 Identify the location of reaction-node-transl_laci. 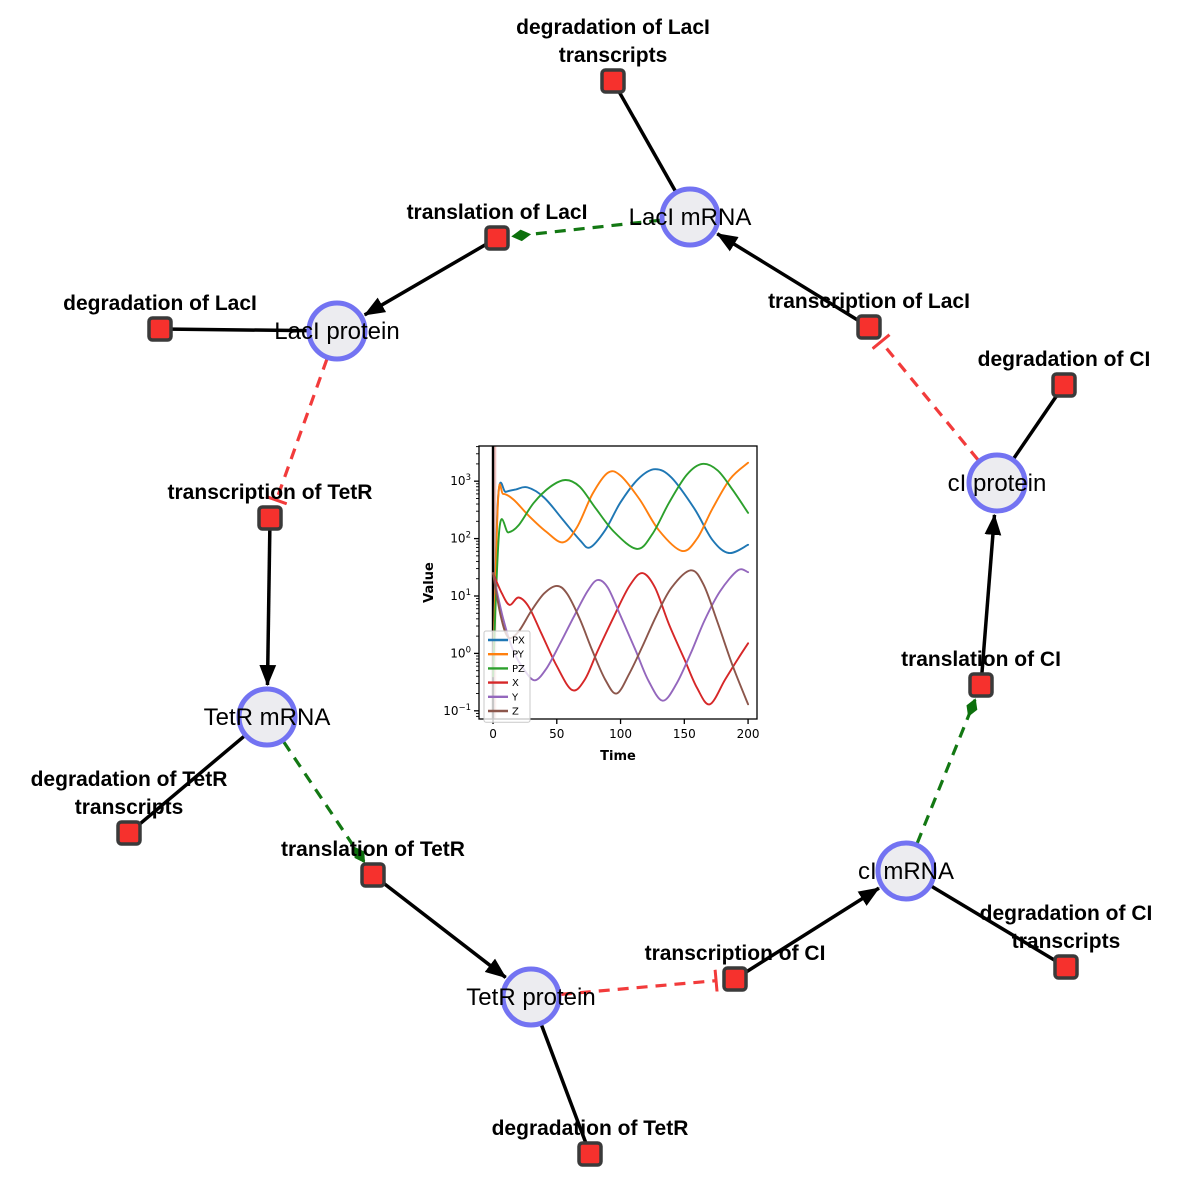
(497, 238).